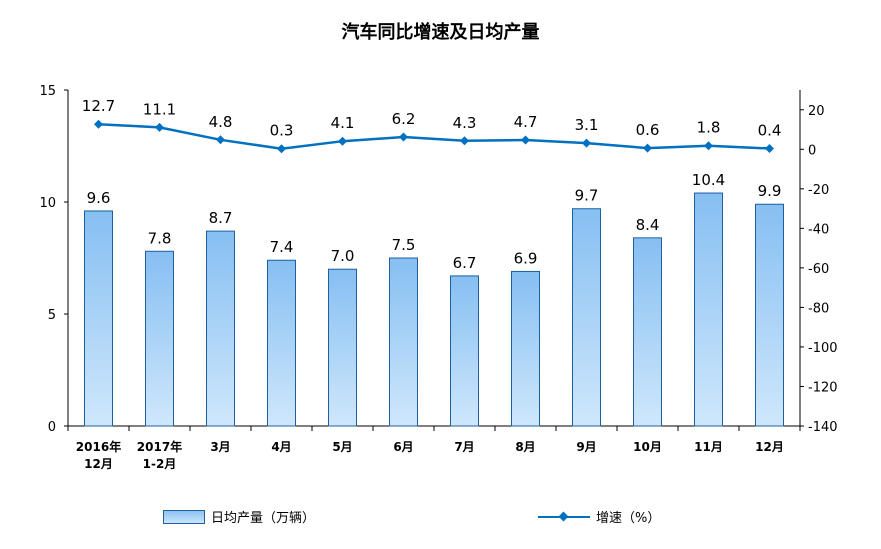 The width and height of the screenshot is (881, 549). Describe the element at coordinates (708, 180) in the screenshot. I see `bar-value-label: 10.4` at that location.